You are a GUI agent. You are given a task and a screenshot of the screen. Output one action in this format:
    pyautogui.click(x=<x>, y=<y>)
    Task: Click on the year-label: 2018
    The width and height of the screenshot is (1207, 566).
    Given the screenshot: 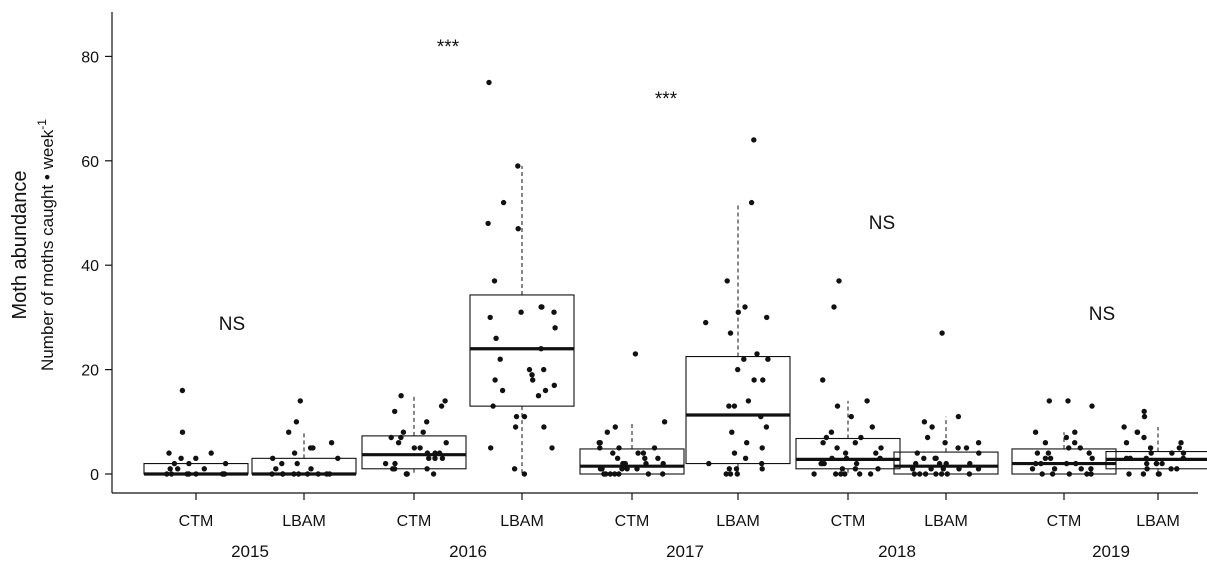 What is the action you would take?
    pyautogui.click(x=897, y=551)
    